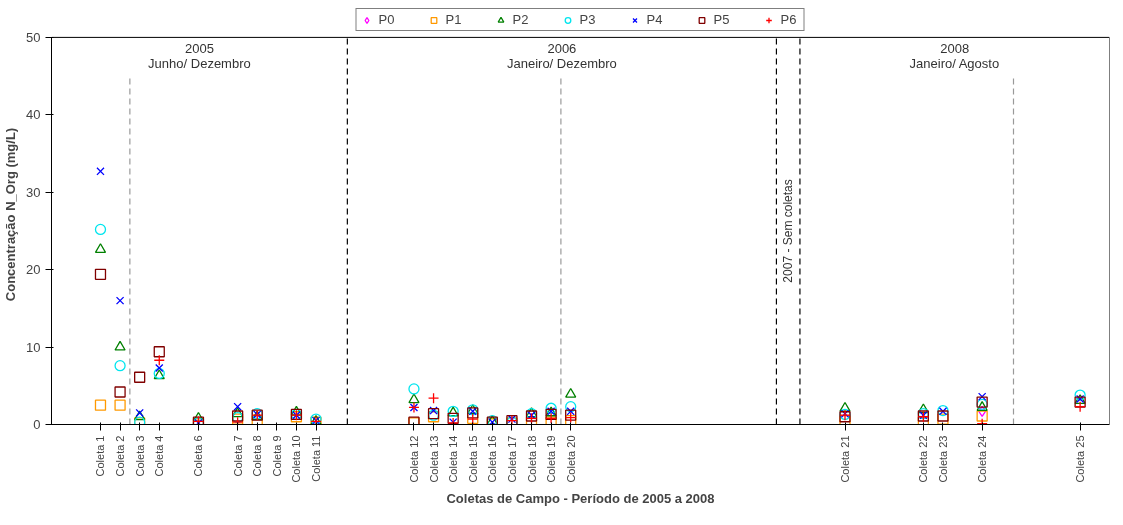 This screenshot has height=525, width=1123. Describe the element at coordinates (120, 456) in the screenshot. I see `x-tick-label: Coleta 2` at that location.